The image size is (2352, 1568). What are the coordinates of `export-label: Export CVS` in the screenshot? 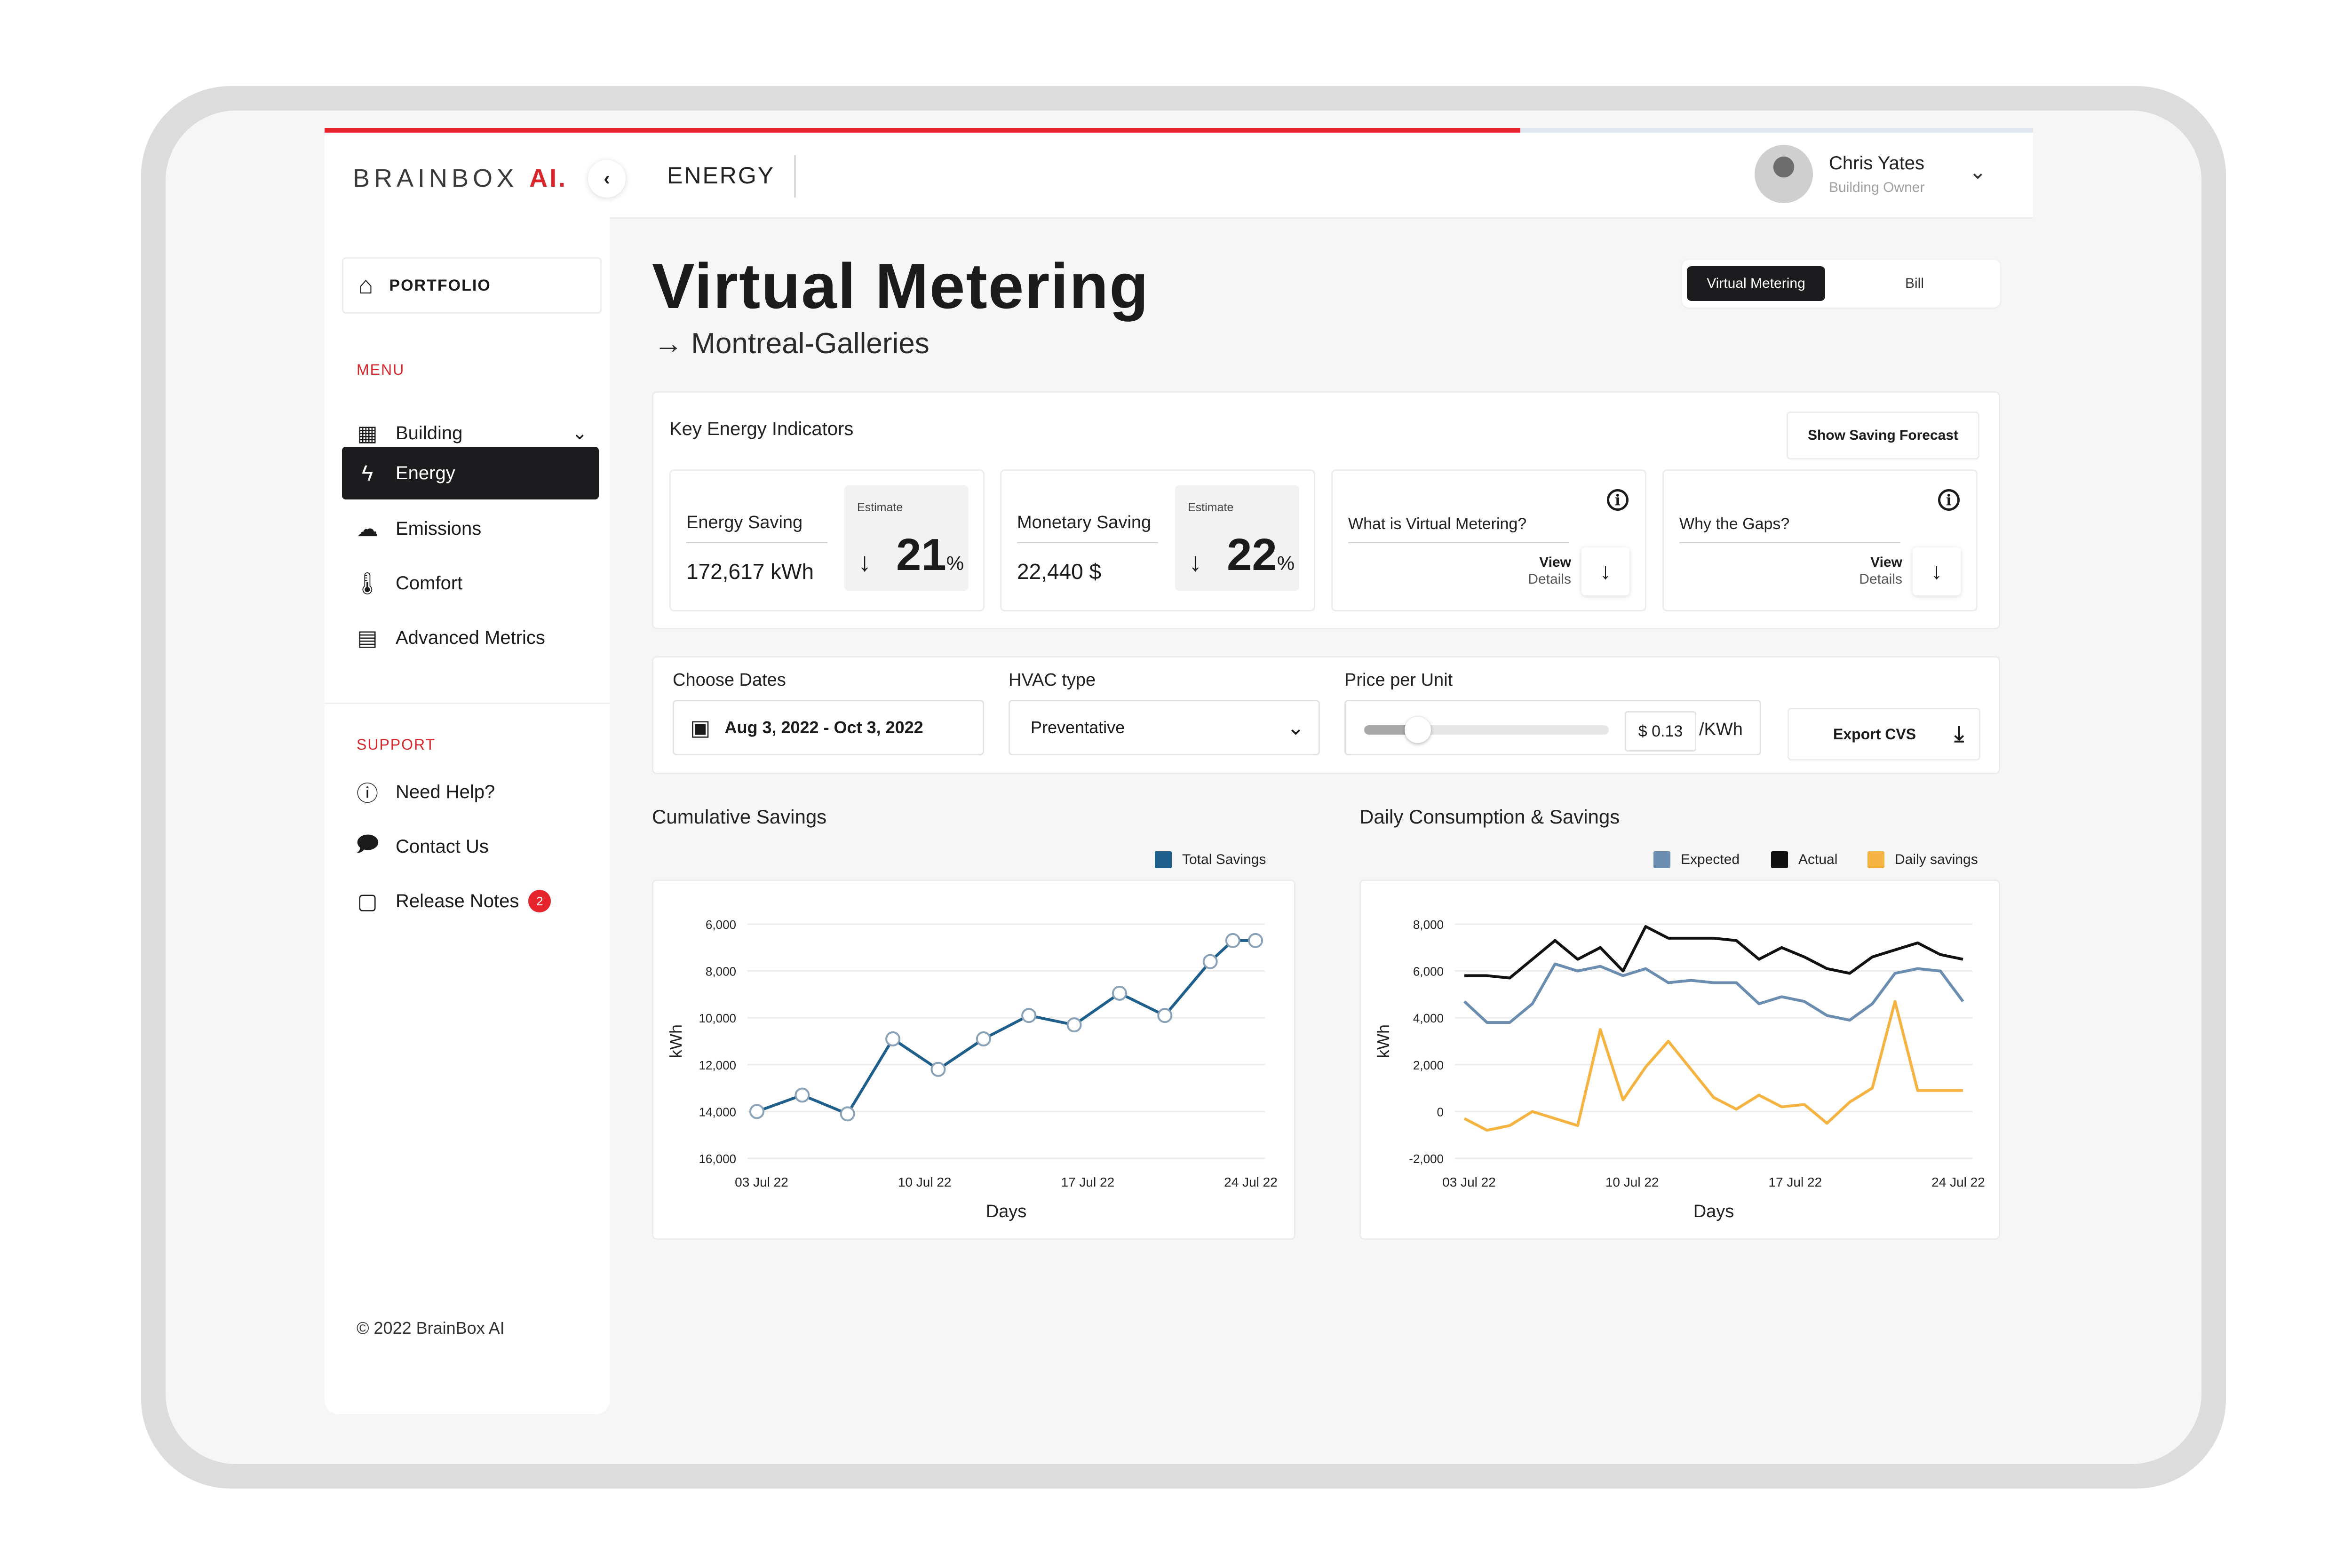 It's located at (1874, 734).